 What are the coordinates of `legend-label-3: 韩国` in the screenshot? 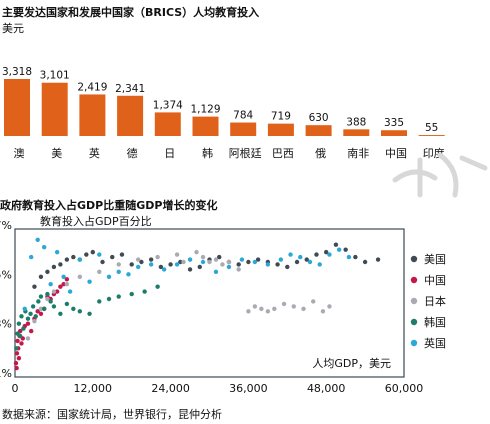 It's located at (435, 322).